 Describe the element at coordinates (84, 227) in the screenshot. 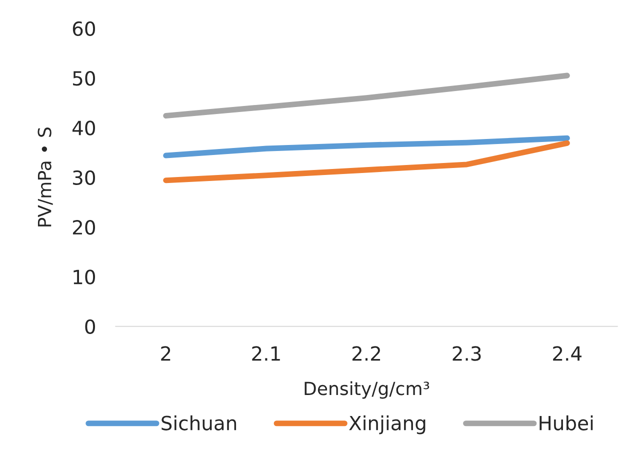

I see `y-tick-label: 20` at that location.